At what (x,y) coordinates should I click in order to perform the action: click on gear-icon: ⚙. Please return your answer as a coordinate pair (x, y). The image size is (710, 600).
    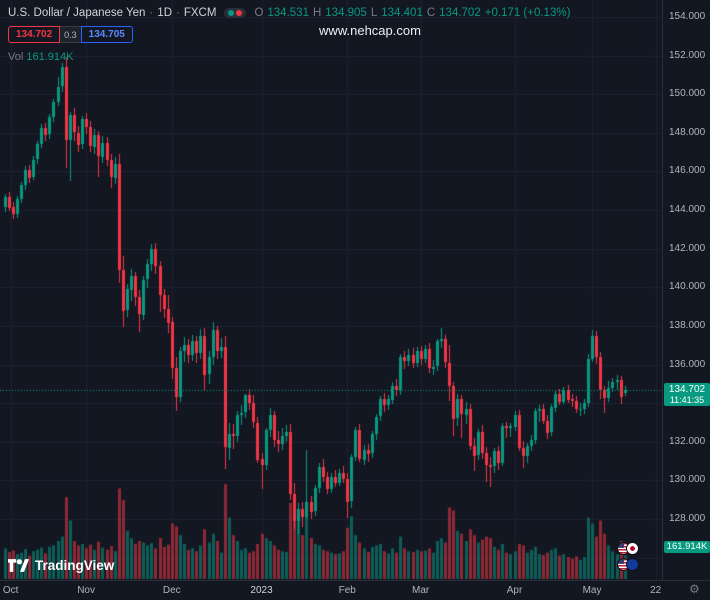
    Looking at the image, I should click on (694, 589).